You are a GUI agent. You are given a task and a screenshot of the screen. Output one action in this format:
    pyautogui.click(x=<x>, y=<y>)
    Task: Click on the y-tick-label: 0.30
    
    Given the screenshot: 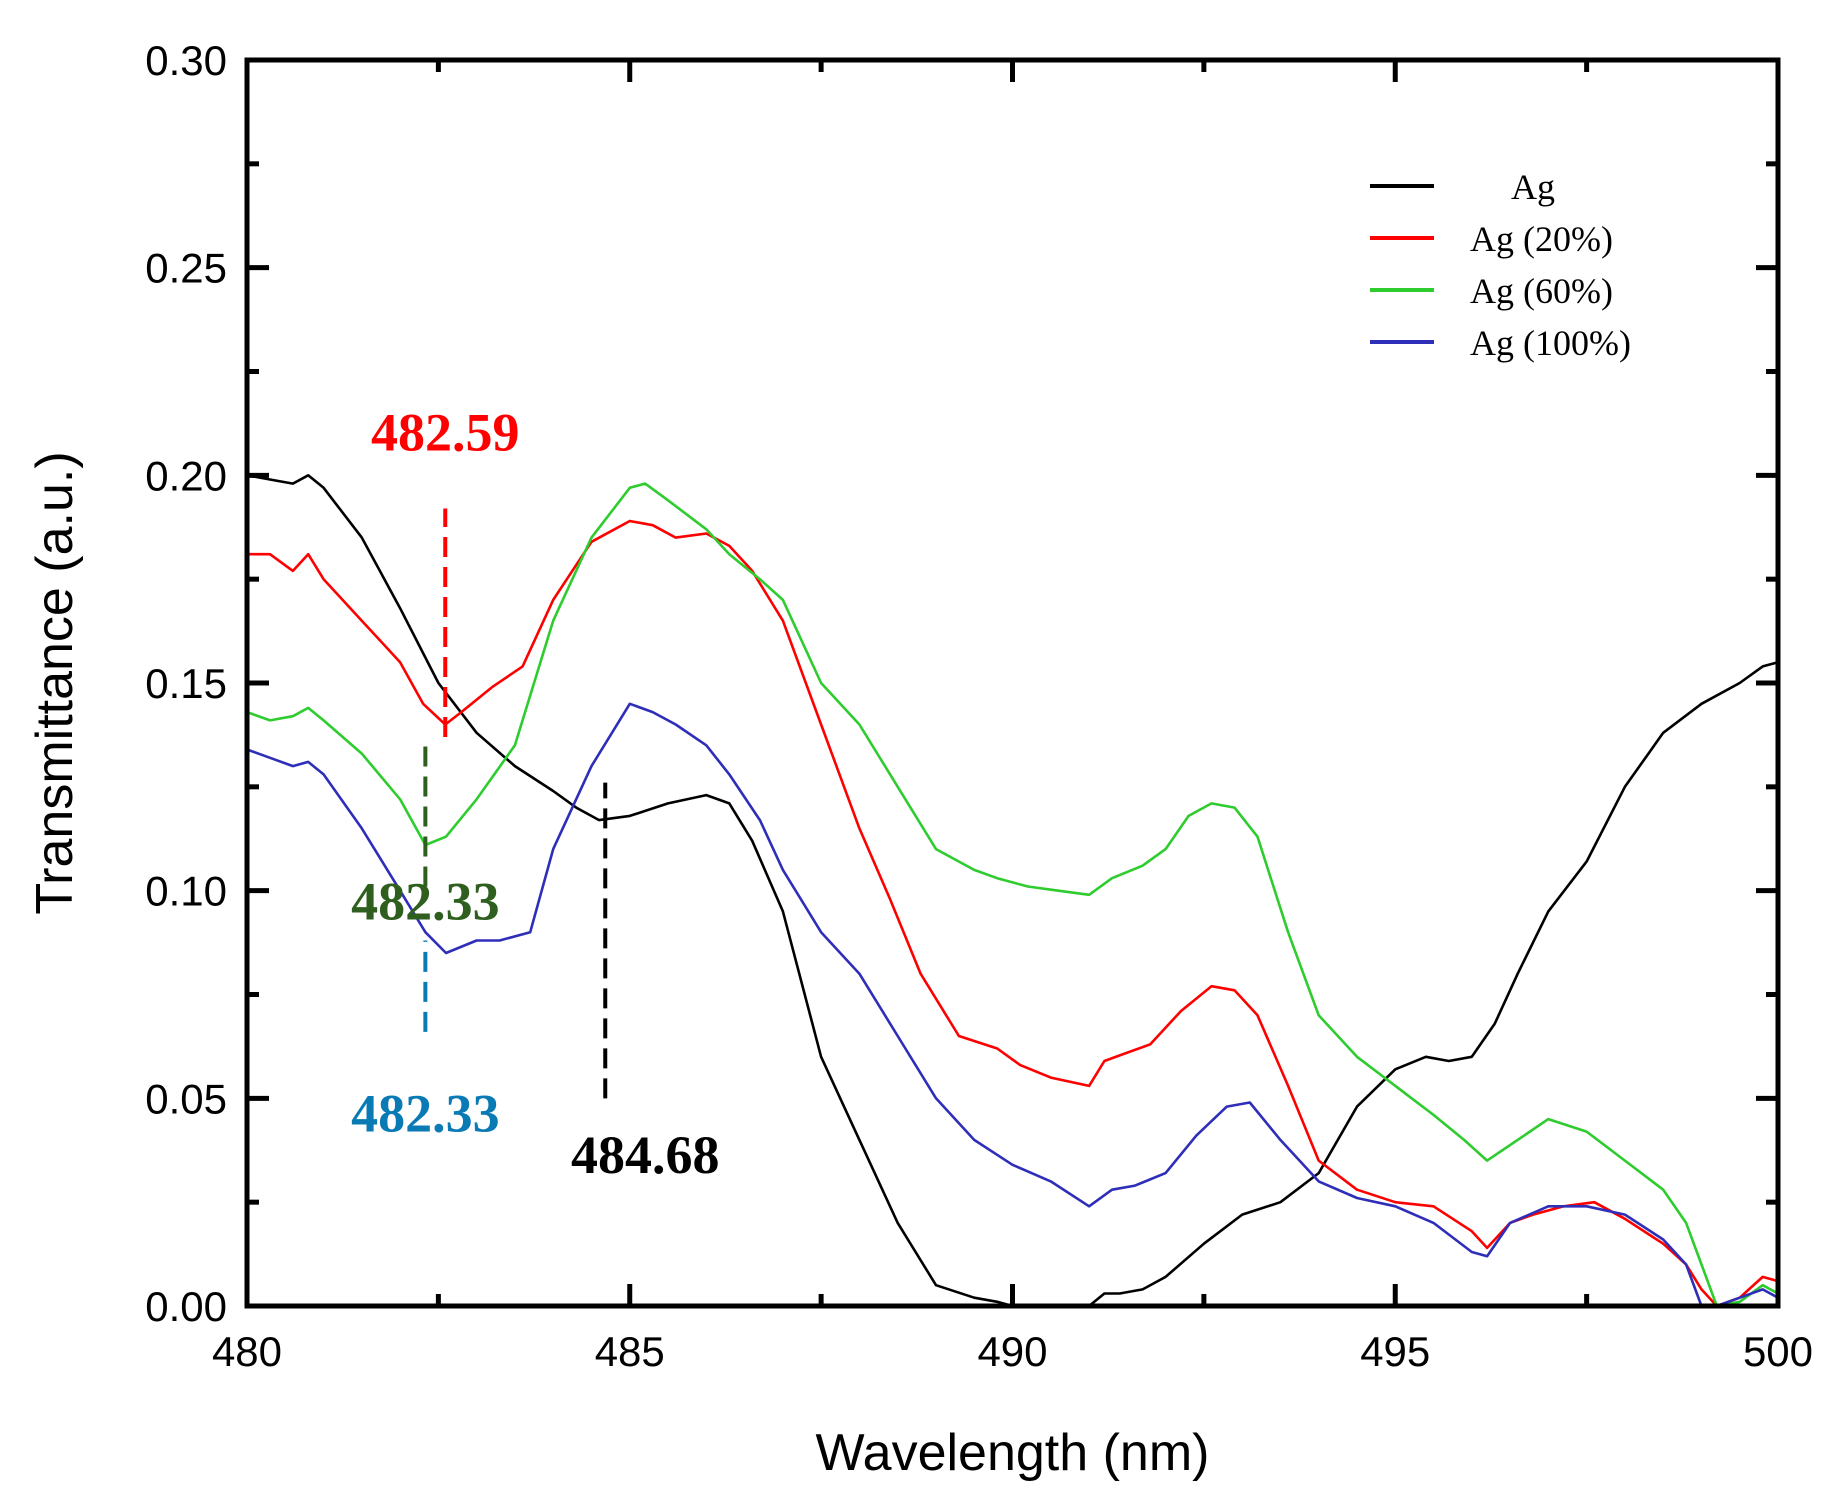 What is the action you would take?
    pyautogui.click(x=186, y=60)
    